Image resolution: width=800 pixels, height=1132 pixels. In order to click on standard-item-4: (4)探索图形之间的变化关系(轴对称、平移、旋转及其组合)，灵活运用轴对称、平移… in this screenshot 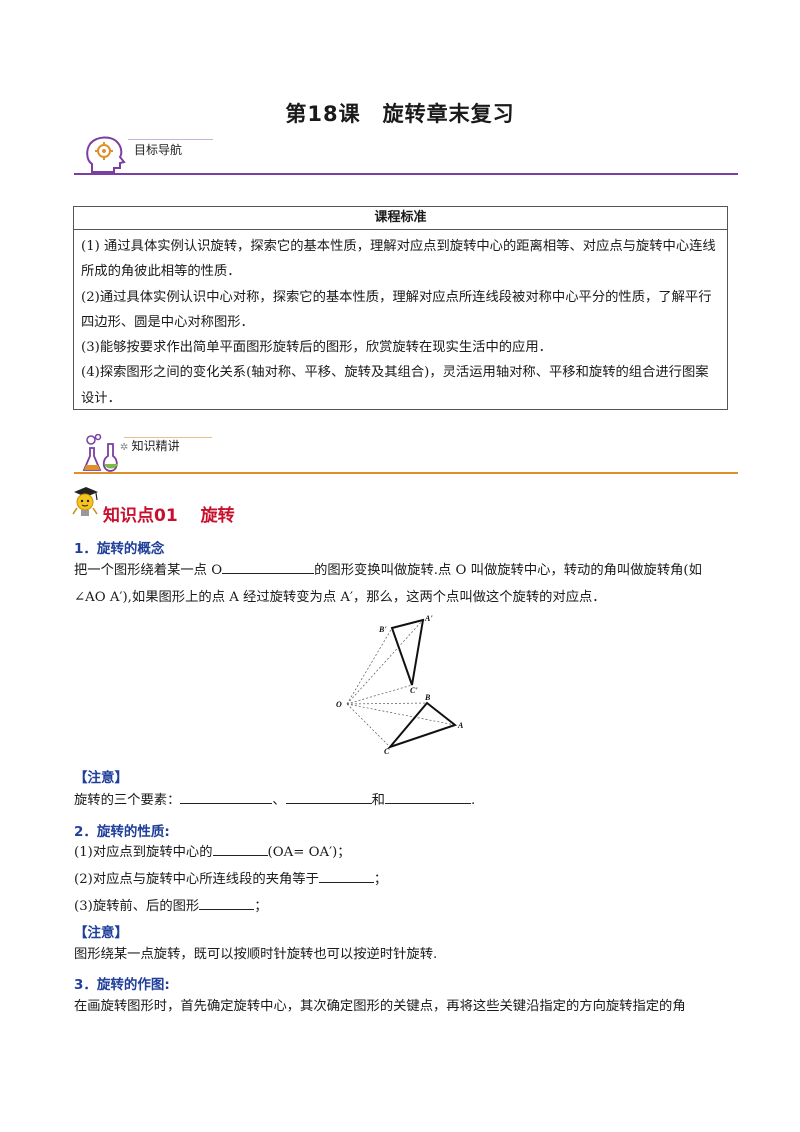, I will do `click(395, 385)`.